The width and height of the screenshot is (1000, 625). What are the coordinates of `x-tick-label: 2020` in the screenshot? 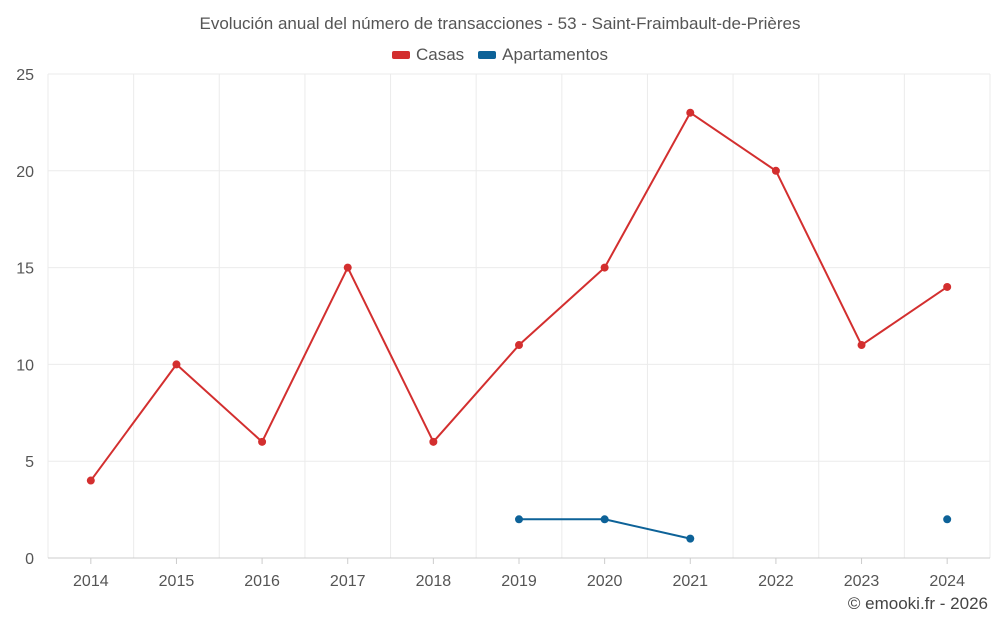 It's located at (605, 581).